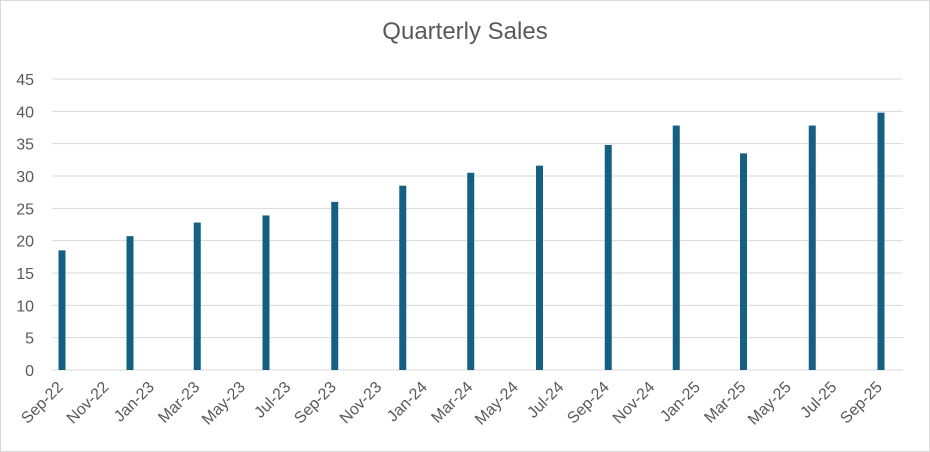  What do you see at coordinates (25, 112) in the screenshot?
I see `y-tick-label: 40` at bounding box center [25, 112].